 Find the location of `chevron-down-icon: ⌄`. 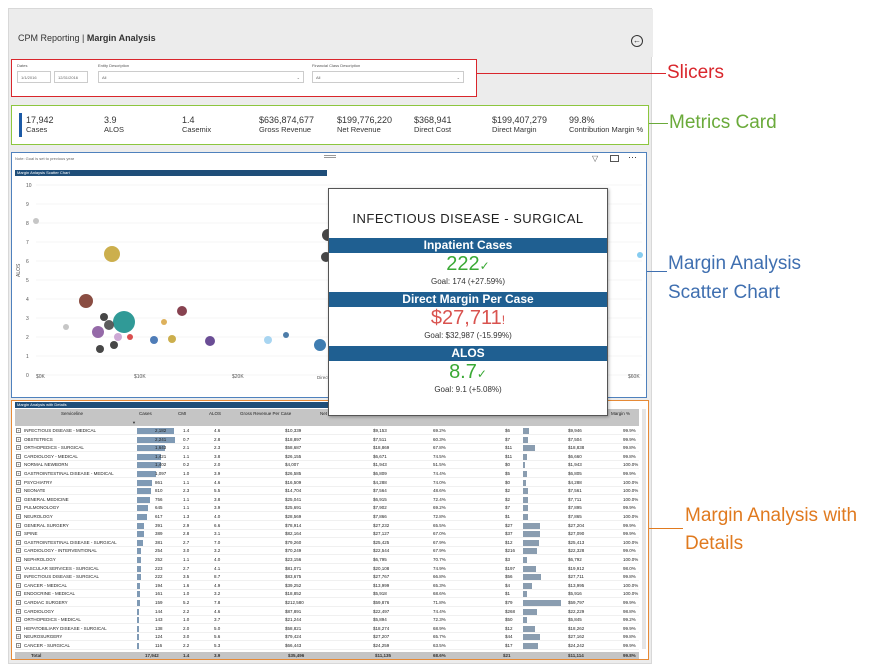

chevron-down-icon: ⌄ is located at coordinates (458, 77).